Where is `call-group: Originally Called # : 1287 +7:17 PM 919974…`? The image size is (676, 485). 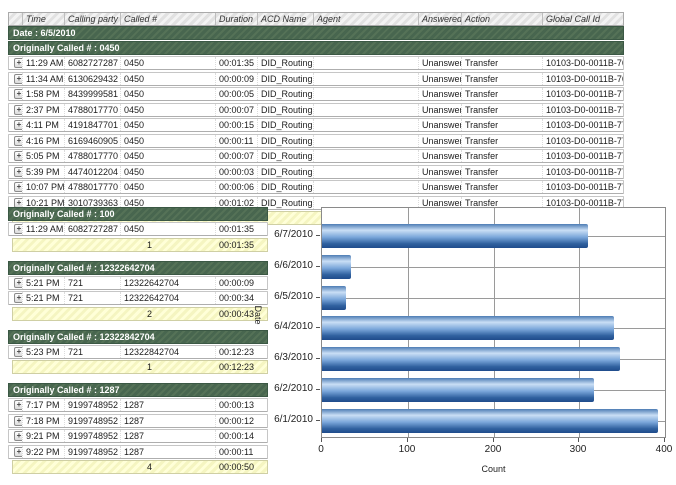
call-group: Originally Called # : 1287 +7:17 PM 919974… is located at coordinates (138, 428).